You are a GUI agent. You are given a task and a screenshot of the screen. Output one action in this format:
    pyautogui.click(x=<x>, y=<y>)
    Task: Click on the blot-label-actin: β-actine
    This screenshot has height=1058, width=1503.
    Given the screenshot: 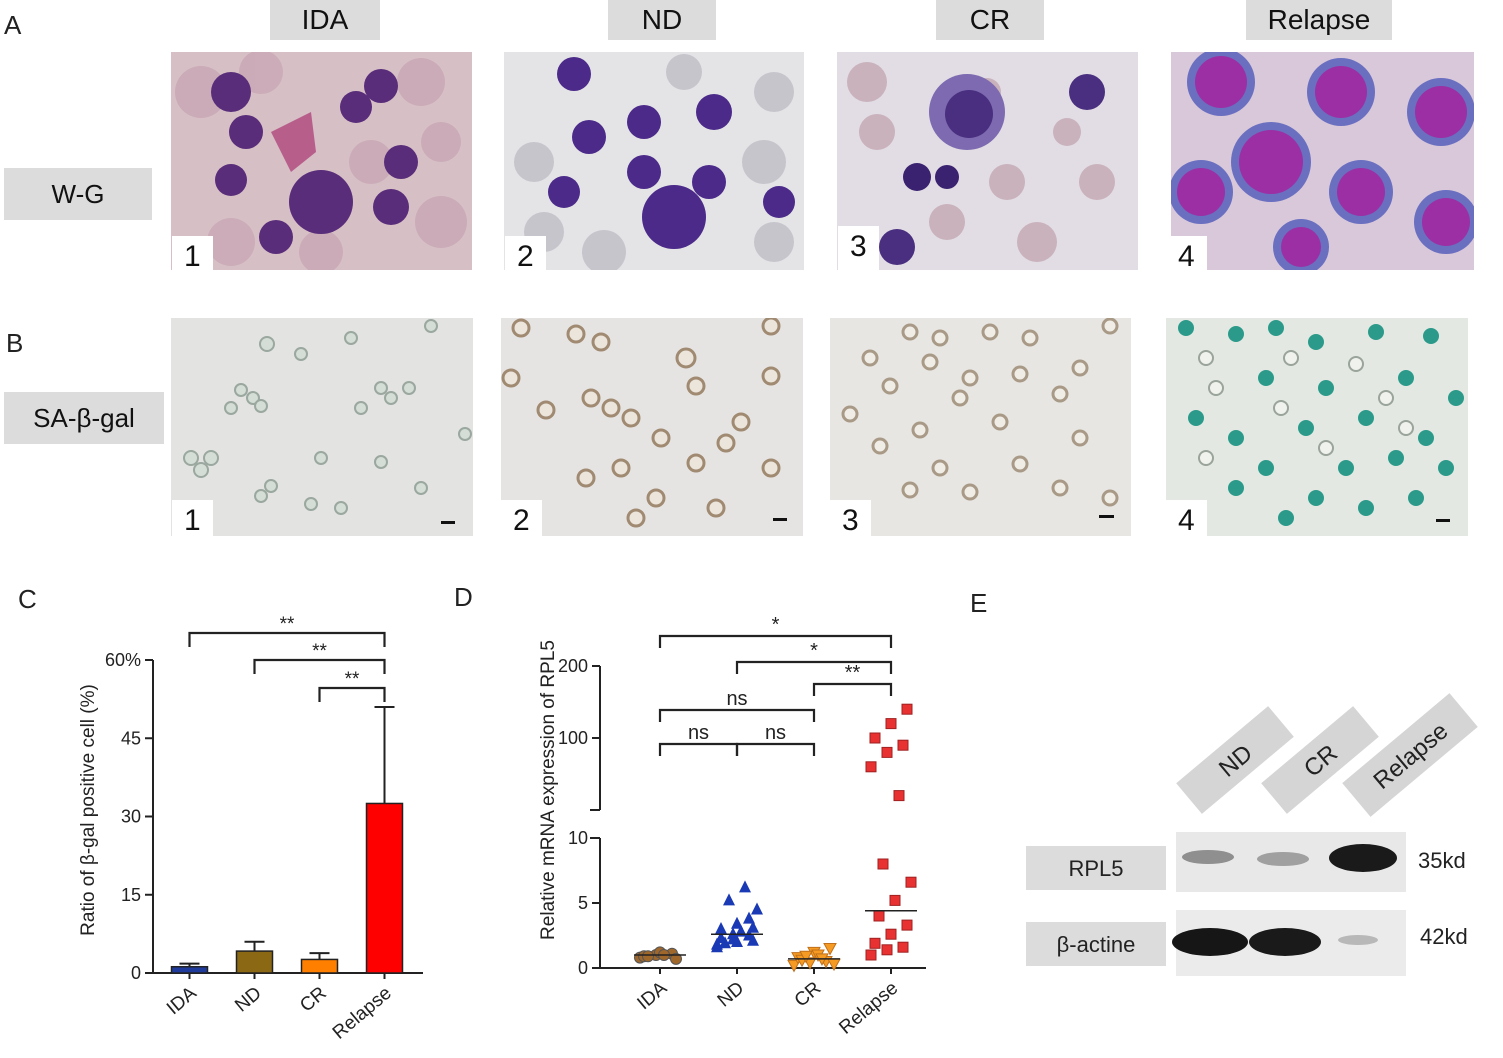 What is the action you would take?
    pyautogui.click(x=1096, y=944)
    